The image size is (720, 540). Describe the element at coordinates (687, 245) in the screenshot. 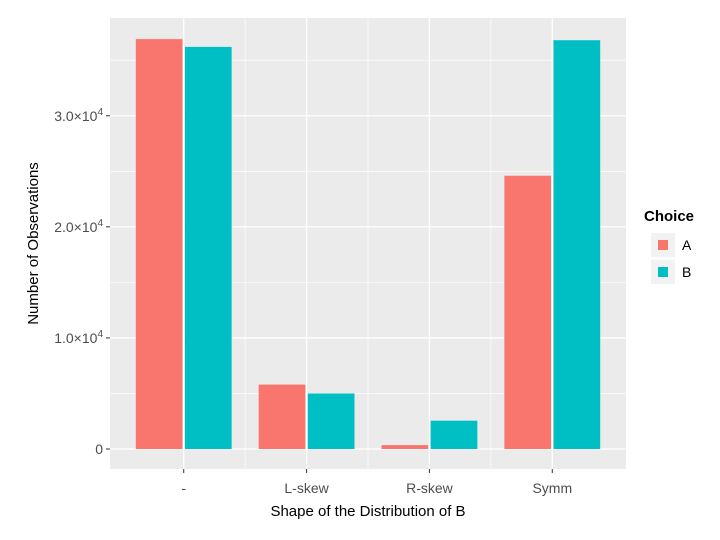

I see `legend-label-a: A` at that location.